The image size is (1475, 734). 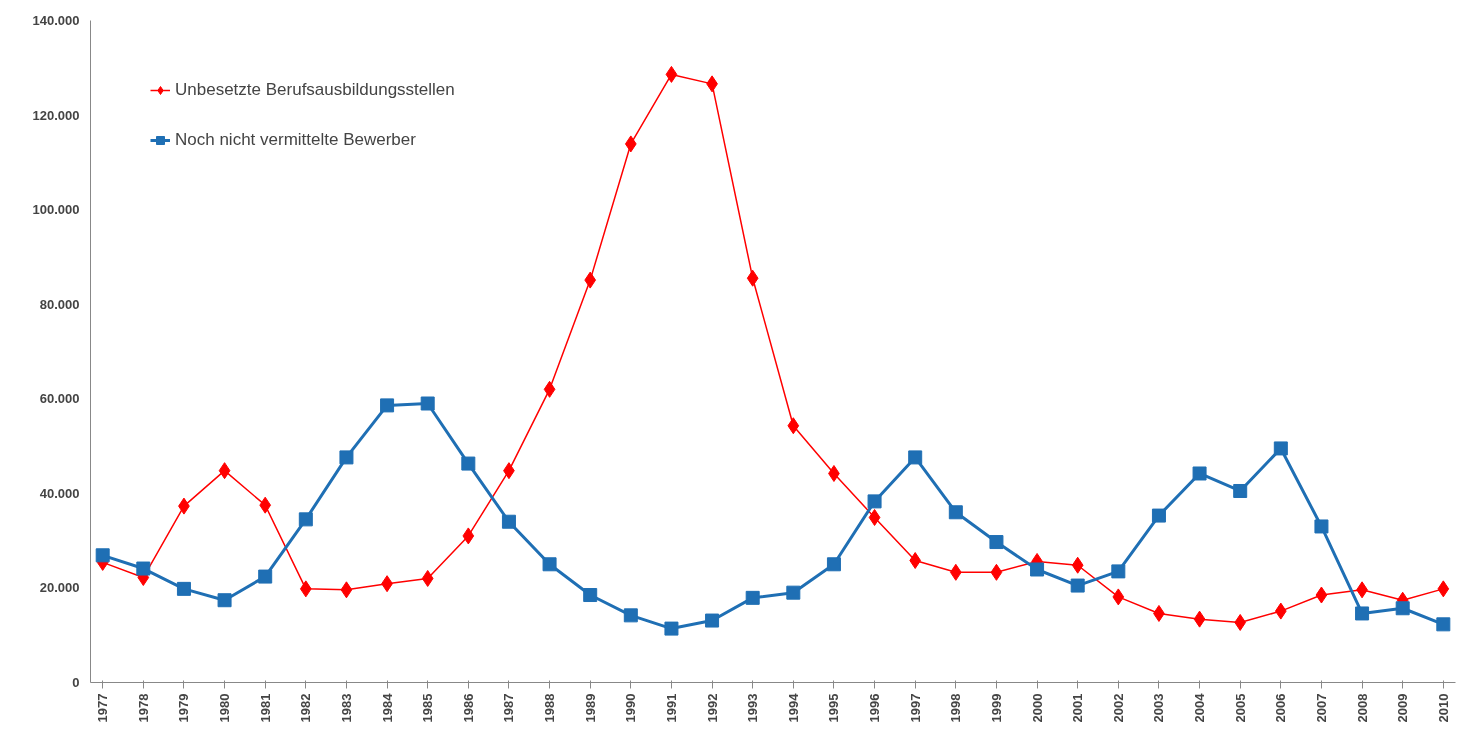 What do you see at coordinates (1443, 708) in the screenshot?
I see `x-tick-label: 2010` at bounding box center [1443, 708].